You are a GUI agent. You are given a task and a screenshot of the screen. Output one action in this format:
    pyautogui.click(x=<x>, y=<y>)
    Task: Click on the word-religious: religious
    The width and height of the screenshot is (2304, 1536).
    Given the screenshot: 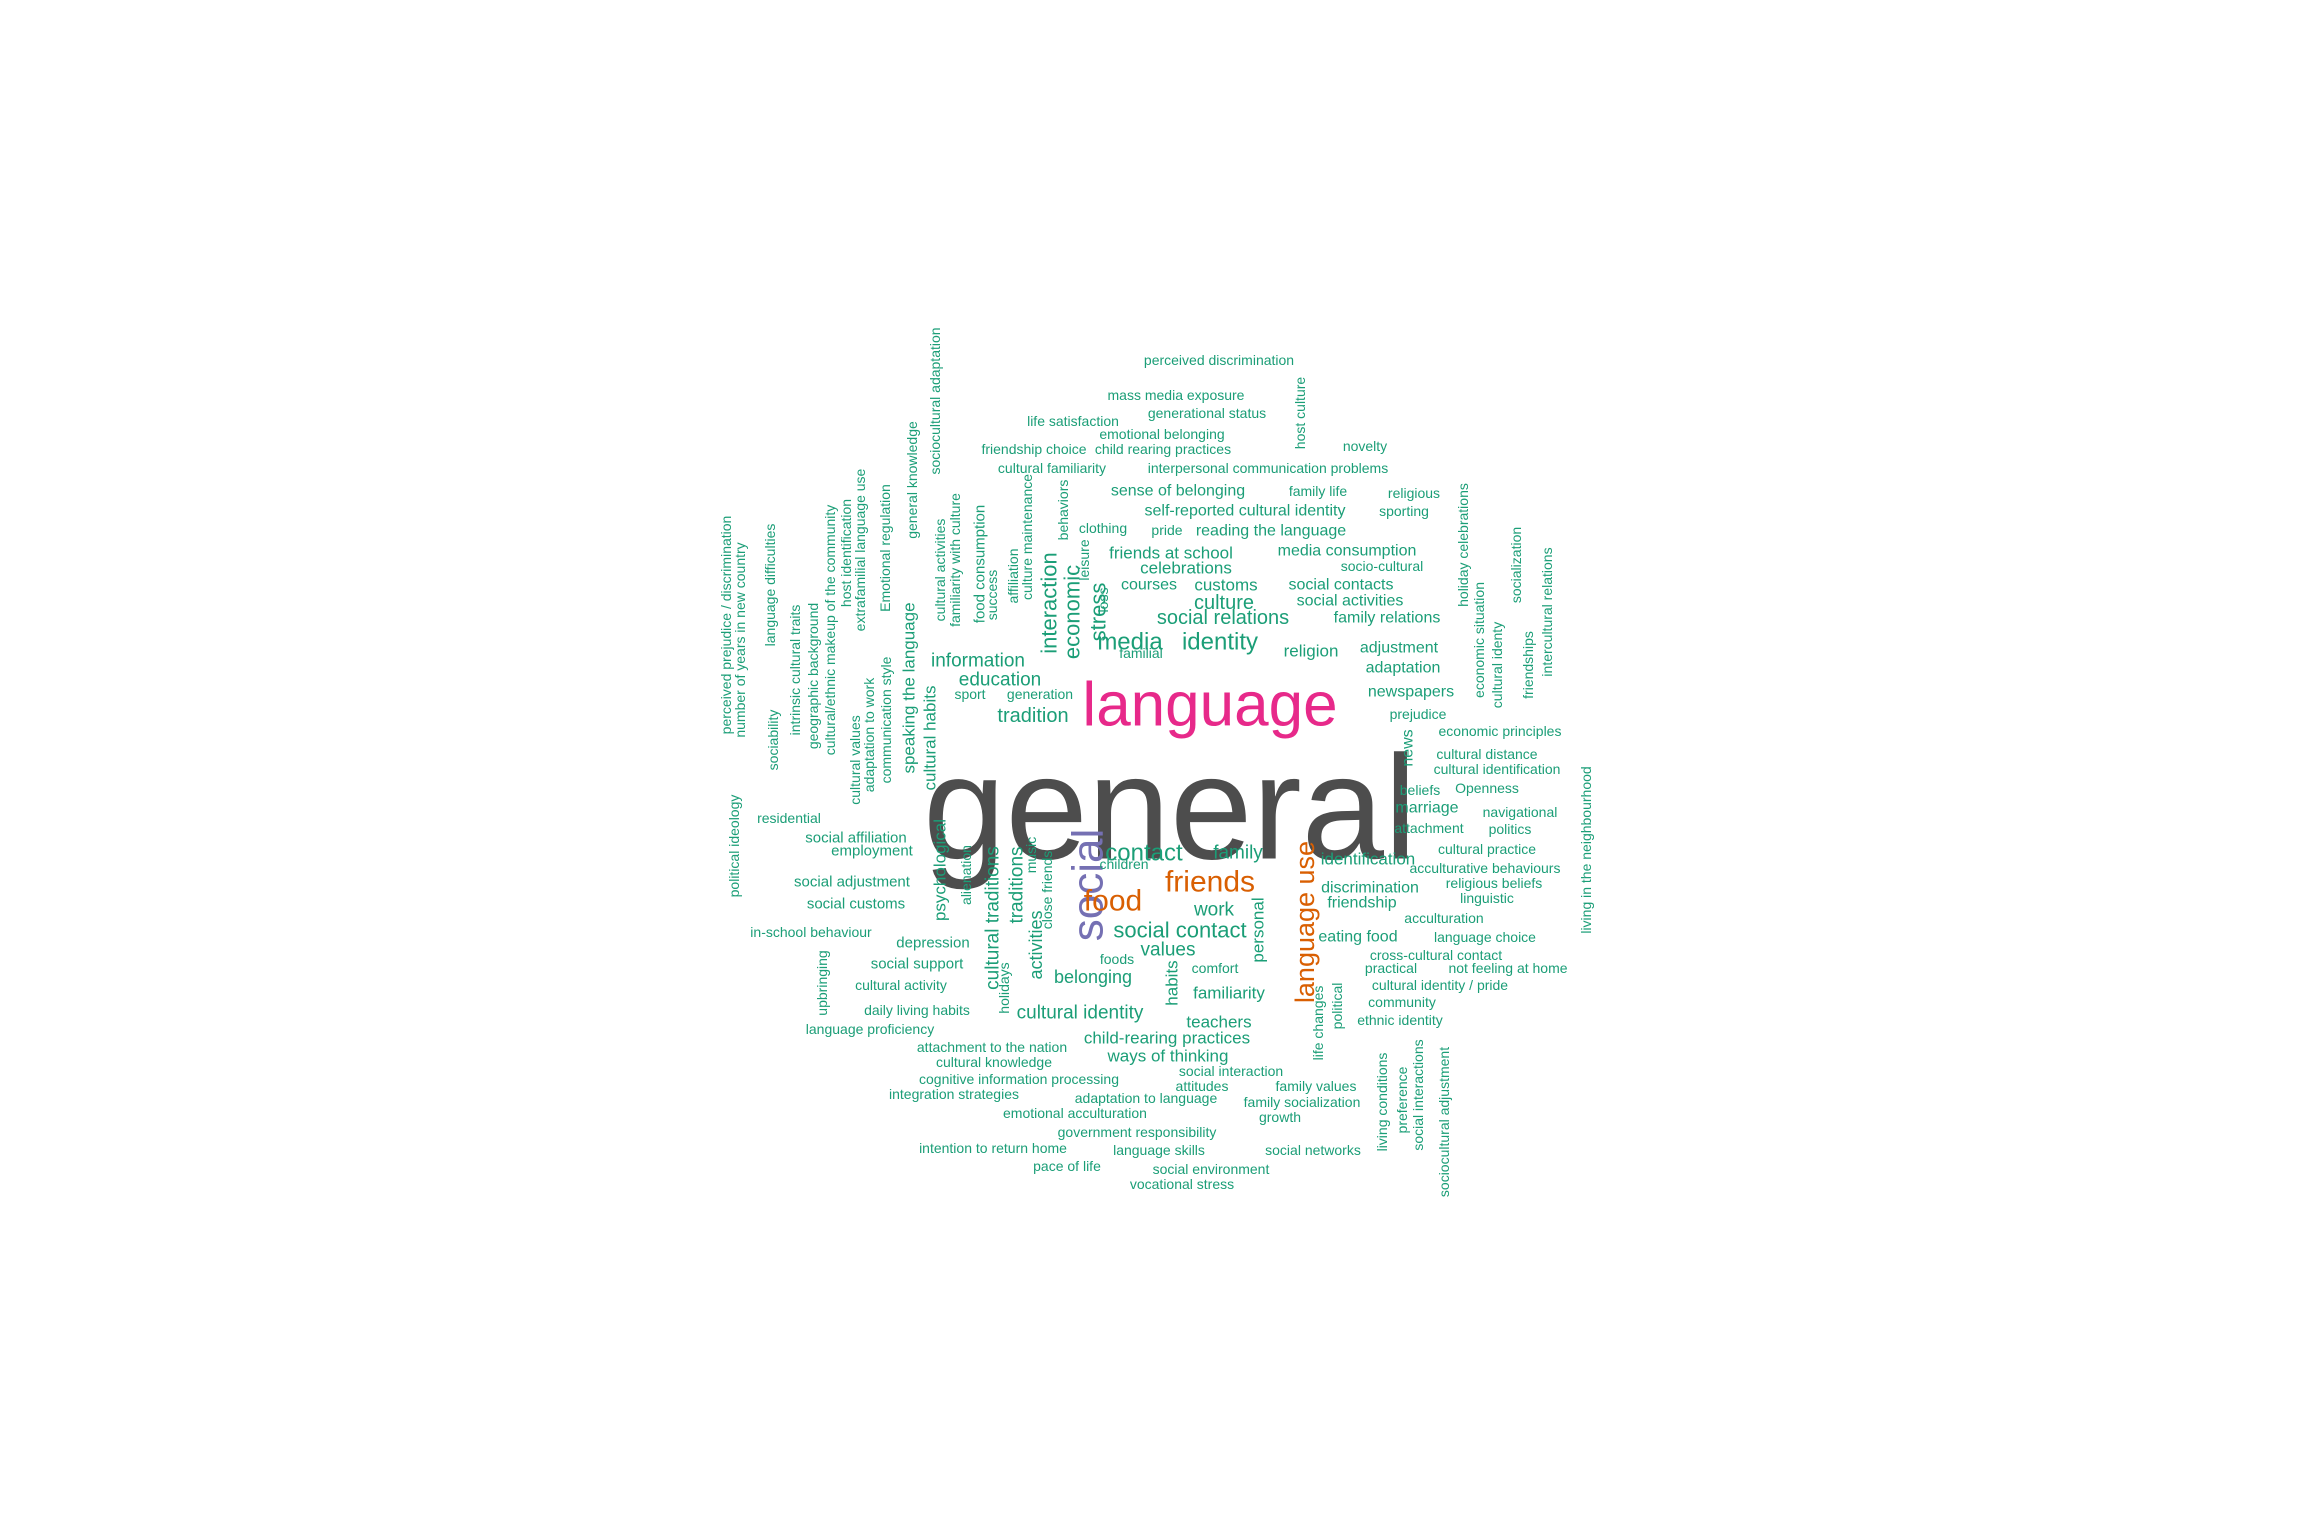 What is the action you would take?
    pyautogui.click(x=1414, y=493)
    